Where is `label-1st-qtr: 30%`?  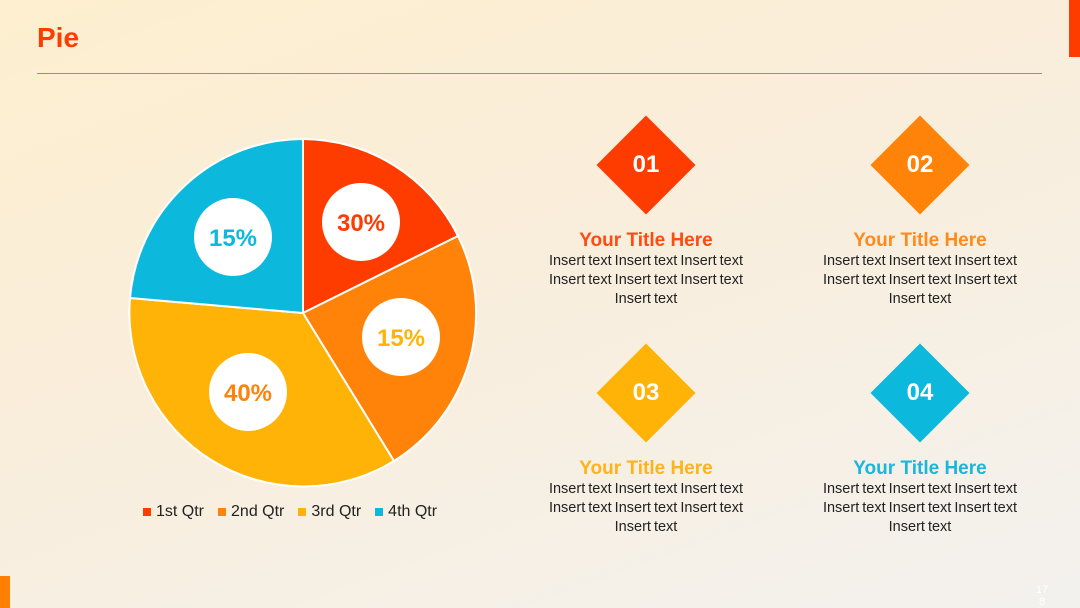
label-1st-qtr: 30% is located at coordinates (361, 222).